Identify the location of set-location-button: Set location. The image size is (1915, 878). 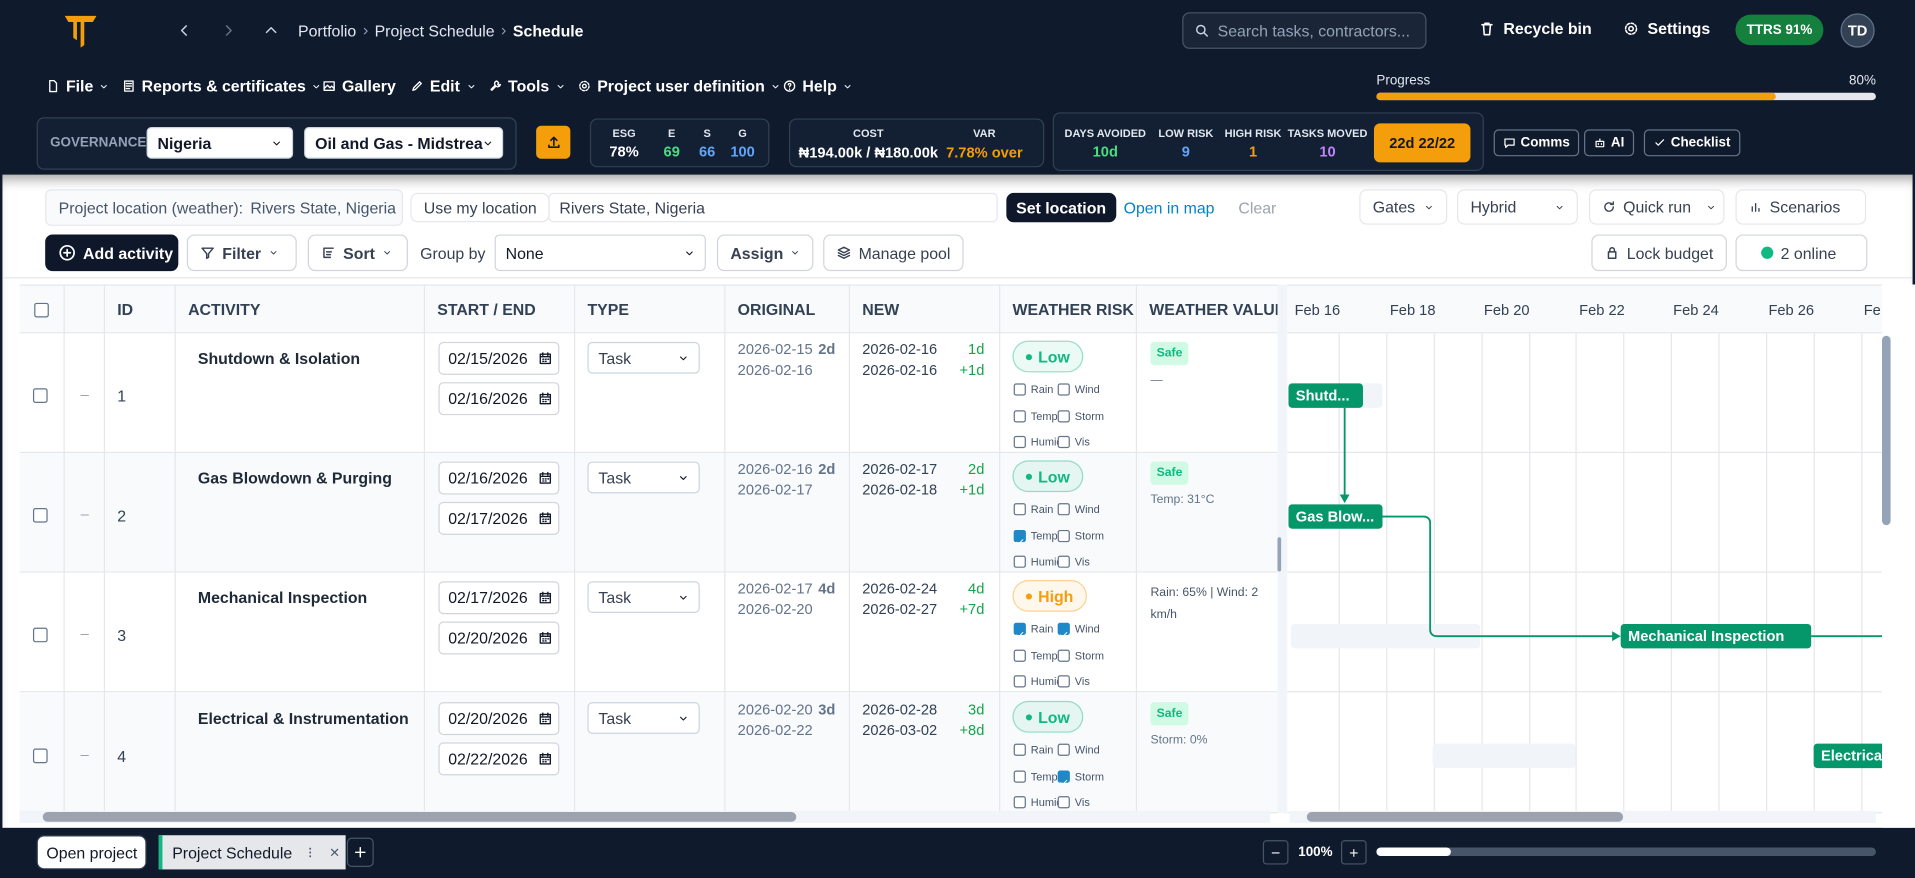
(1061, 207).